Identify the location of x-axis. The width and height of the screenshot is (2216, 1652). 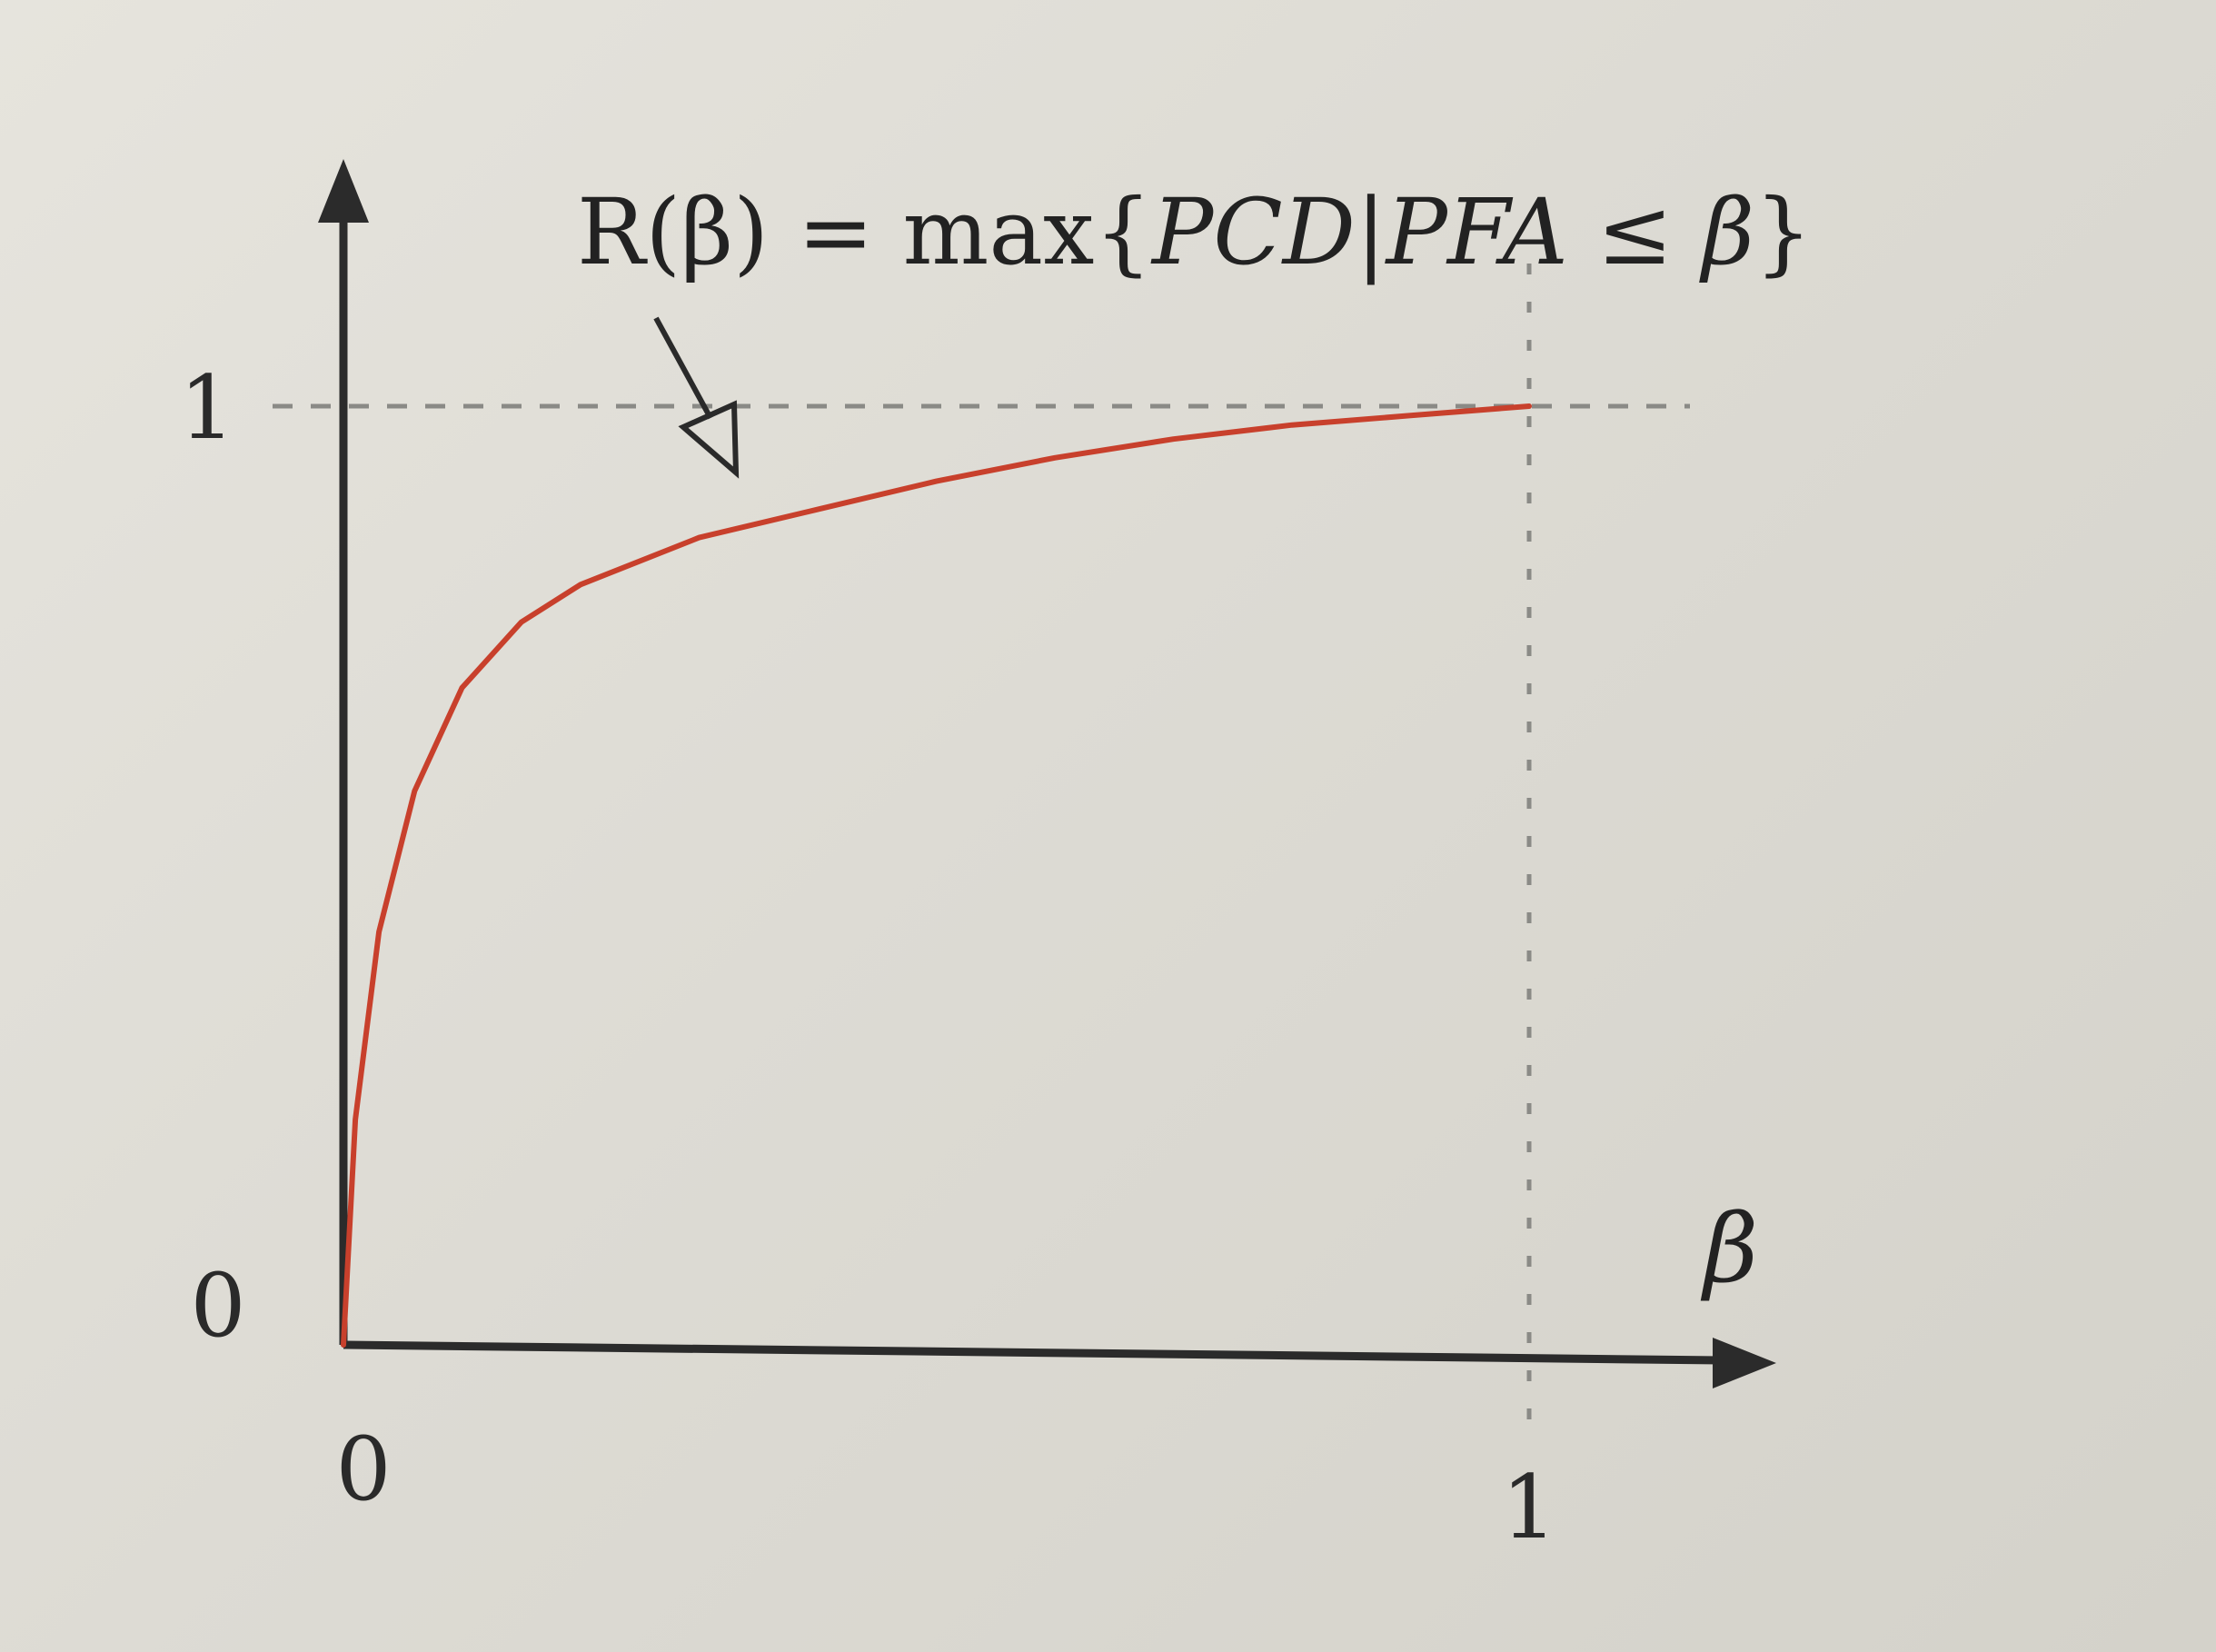
(1033, 1352).